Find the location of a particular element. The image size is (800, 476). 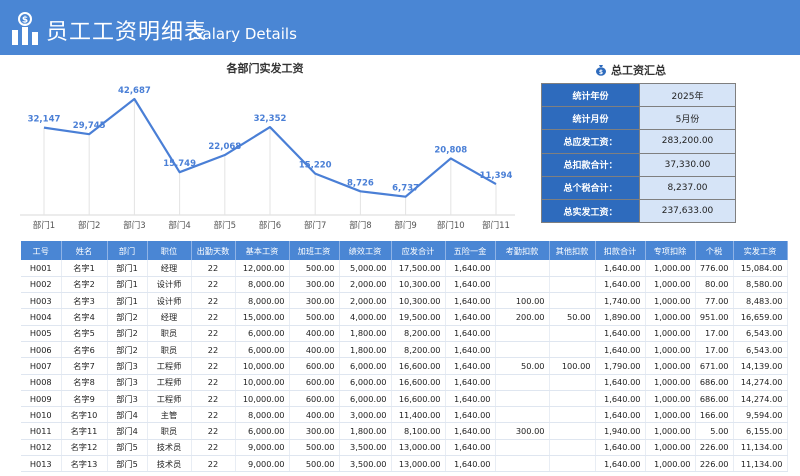

table-cell: 671.00 is located at coordinates (714, 366).